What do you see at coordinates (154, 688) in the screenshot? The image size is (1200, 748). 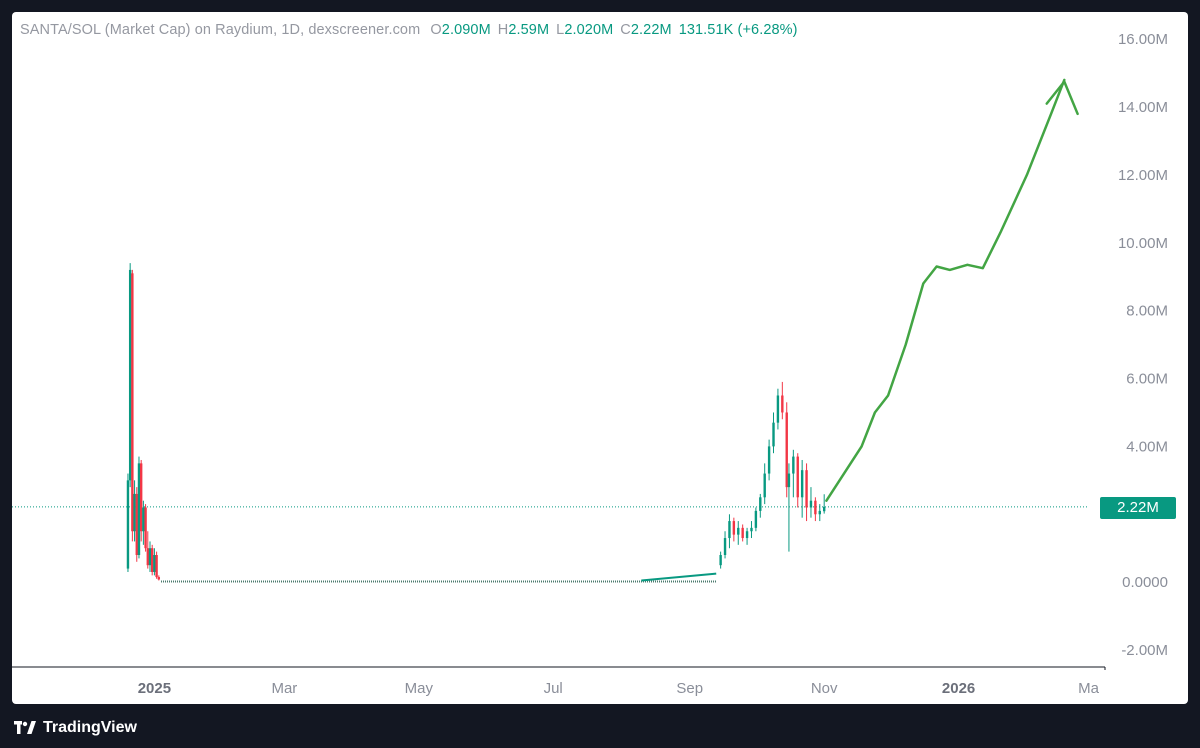 I see `x-tick-label: 2025` at bounding box center [154, 688].